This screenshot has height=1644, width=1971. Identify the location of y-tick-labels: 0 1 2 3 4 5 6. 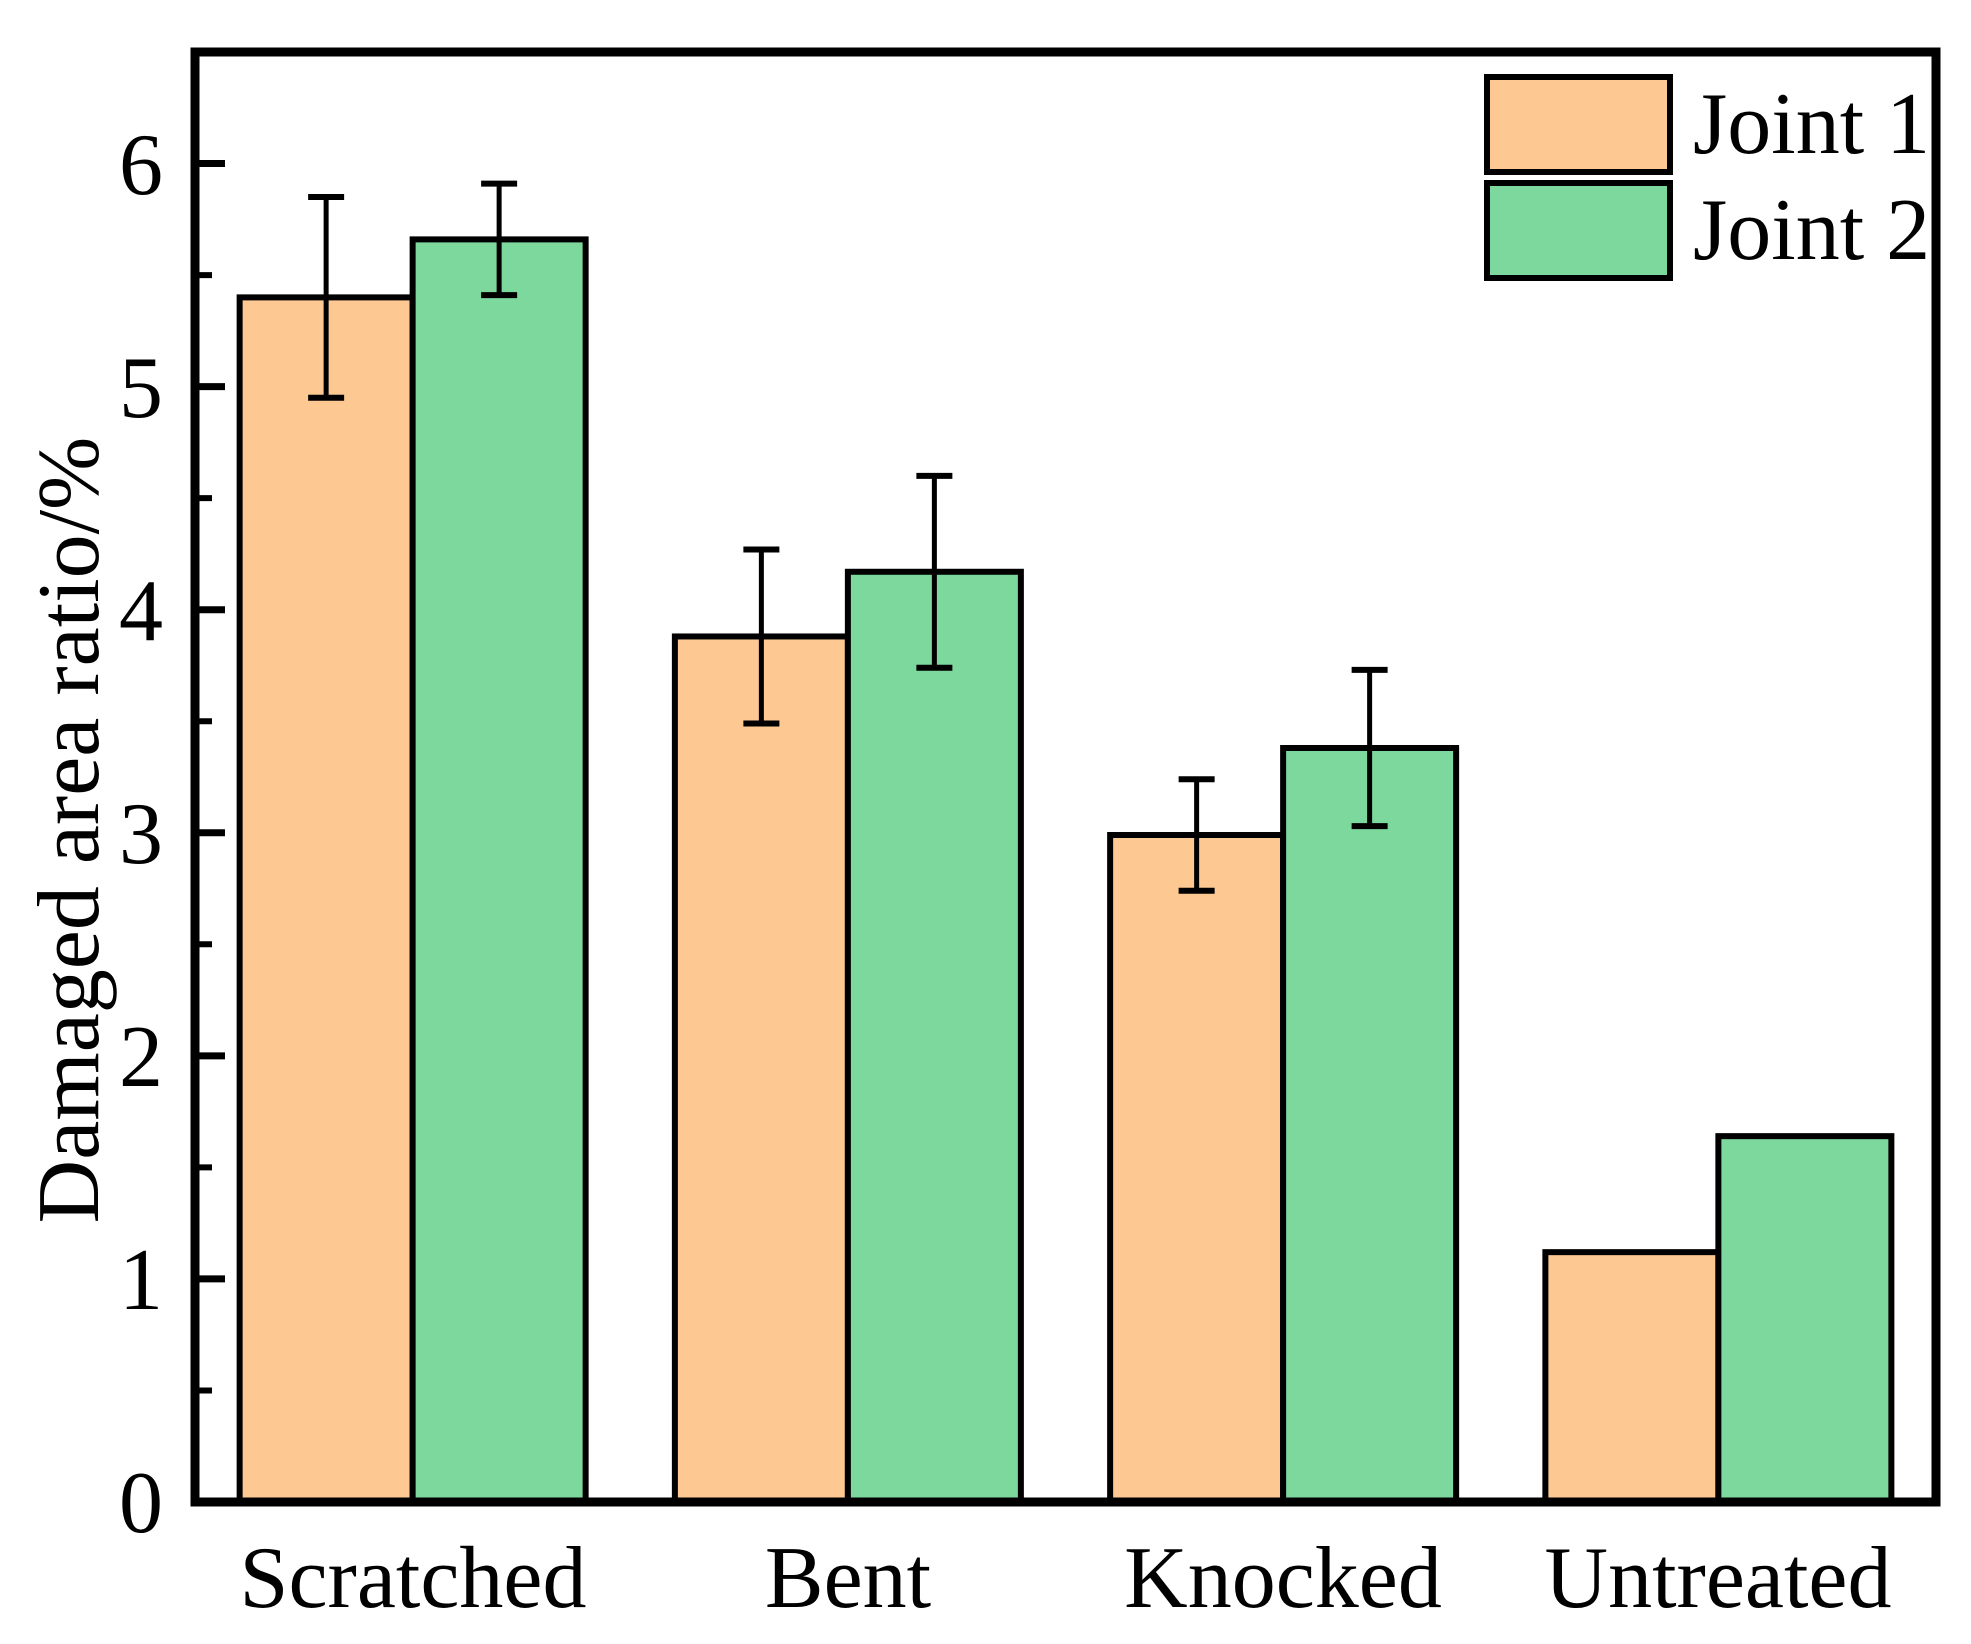
(141, 834).